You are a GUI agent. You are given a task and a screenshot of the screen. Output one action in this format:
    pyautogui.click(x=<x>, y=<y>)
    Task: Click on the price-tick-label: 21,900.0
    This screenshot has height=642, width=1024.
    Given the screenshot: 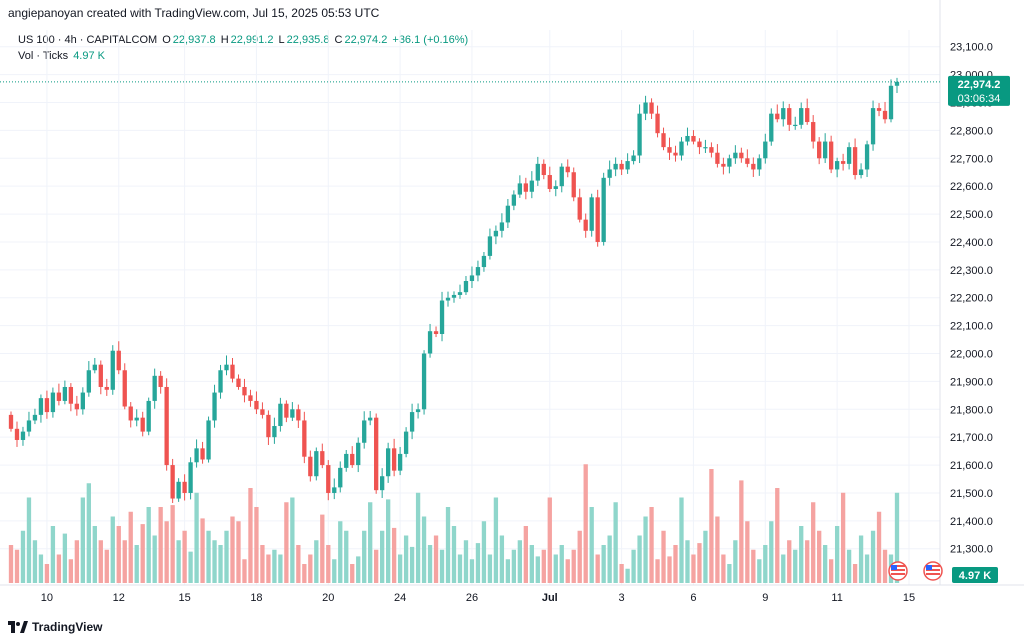 What is the action you would take?
    pyautogui.click(x=971, y=382)
    